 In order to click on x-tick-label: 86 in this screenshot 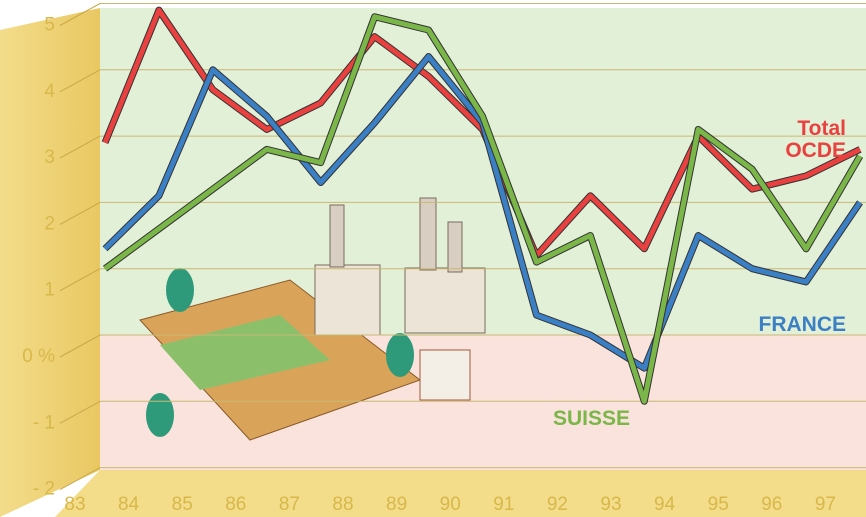, I will do `click(235, 504)`.